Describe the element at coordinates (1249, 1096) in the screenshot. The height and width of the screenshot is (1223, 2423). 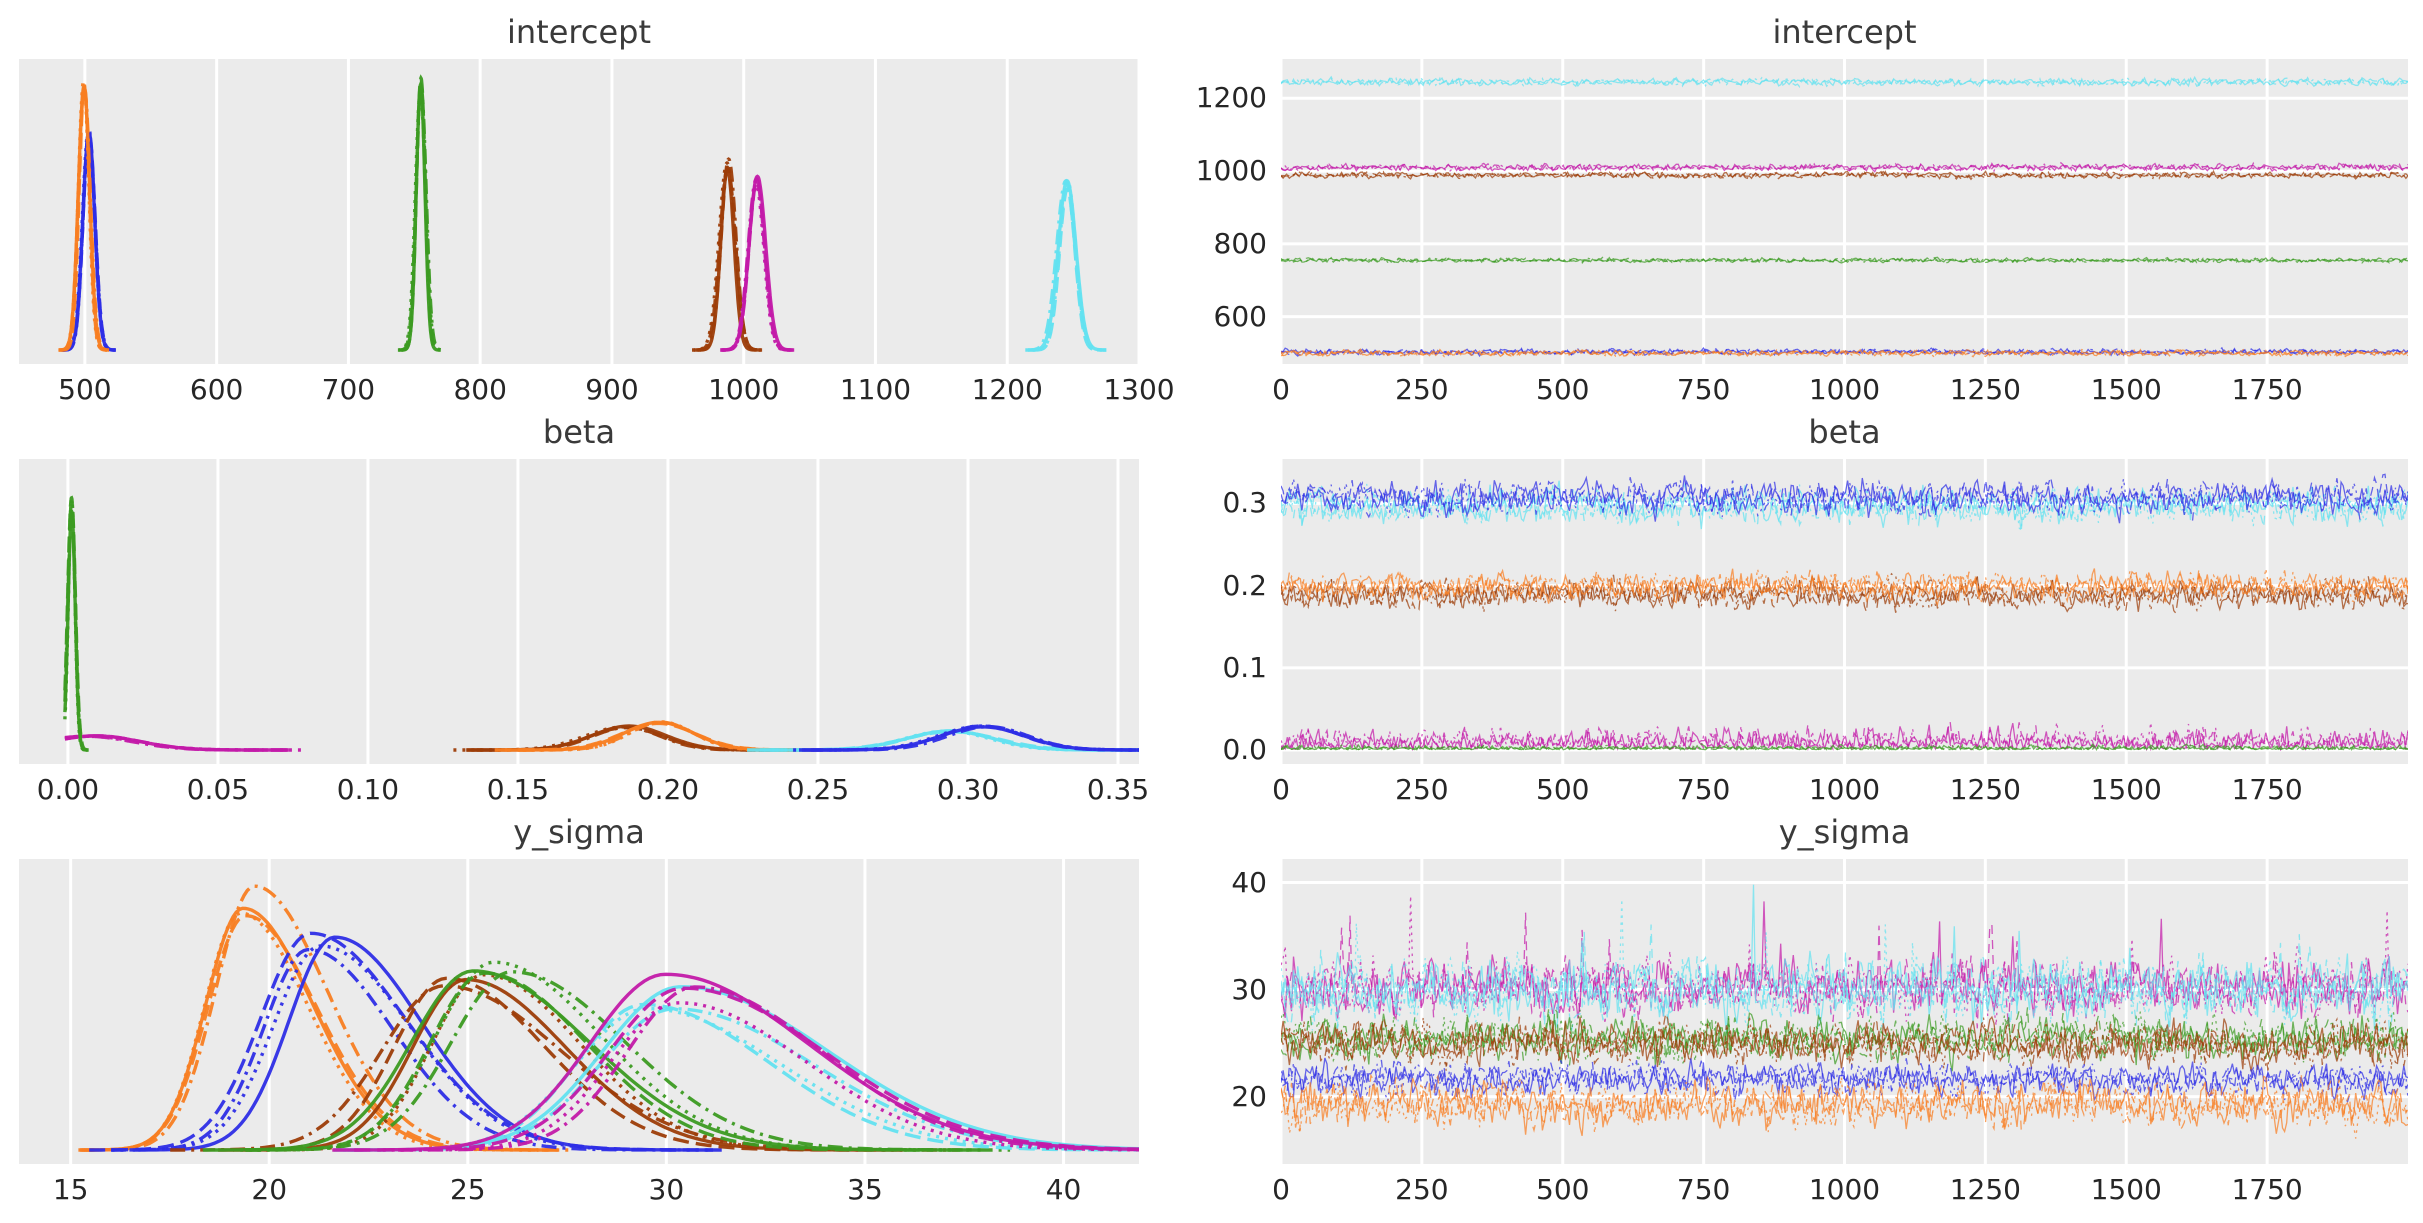
I see `y-tick-label: 20` at that location.